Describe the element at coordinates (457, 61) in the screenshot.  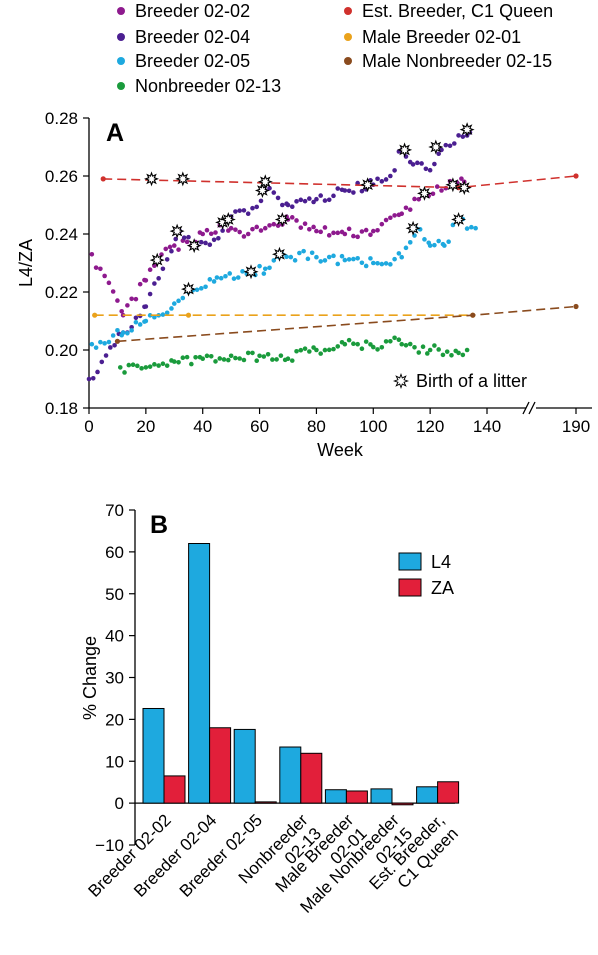
I see `legend-label: Male Nonbreeder 02-15` at that location.